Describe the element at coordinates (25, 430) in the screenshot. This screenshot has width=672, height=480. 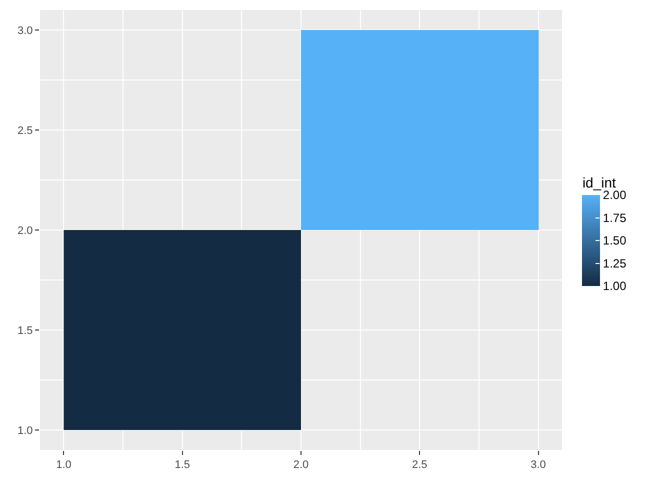
I see `y-tick-label: 1.0` at that location.